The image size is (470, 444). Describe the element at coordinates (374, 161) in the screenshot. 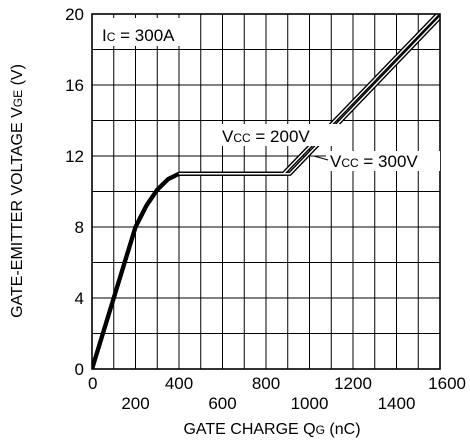

I see `vcc300-label: VCC = 300V` at that location.